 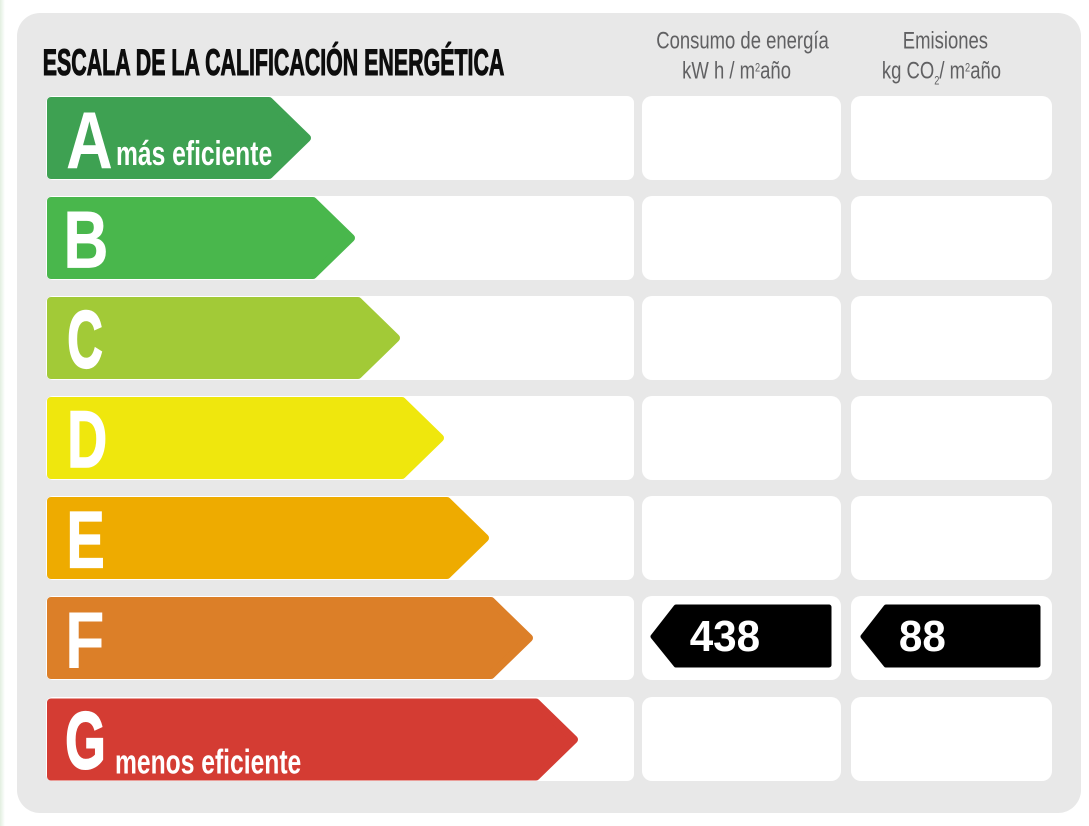 What do you see at coordinates (736, 70) in the screenshot?
I see `svg-text: kW h / m2año` at bounding box center [736, 70].